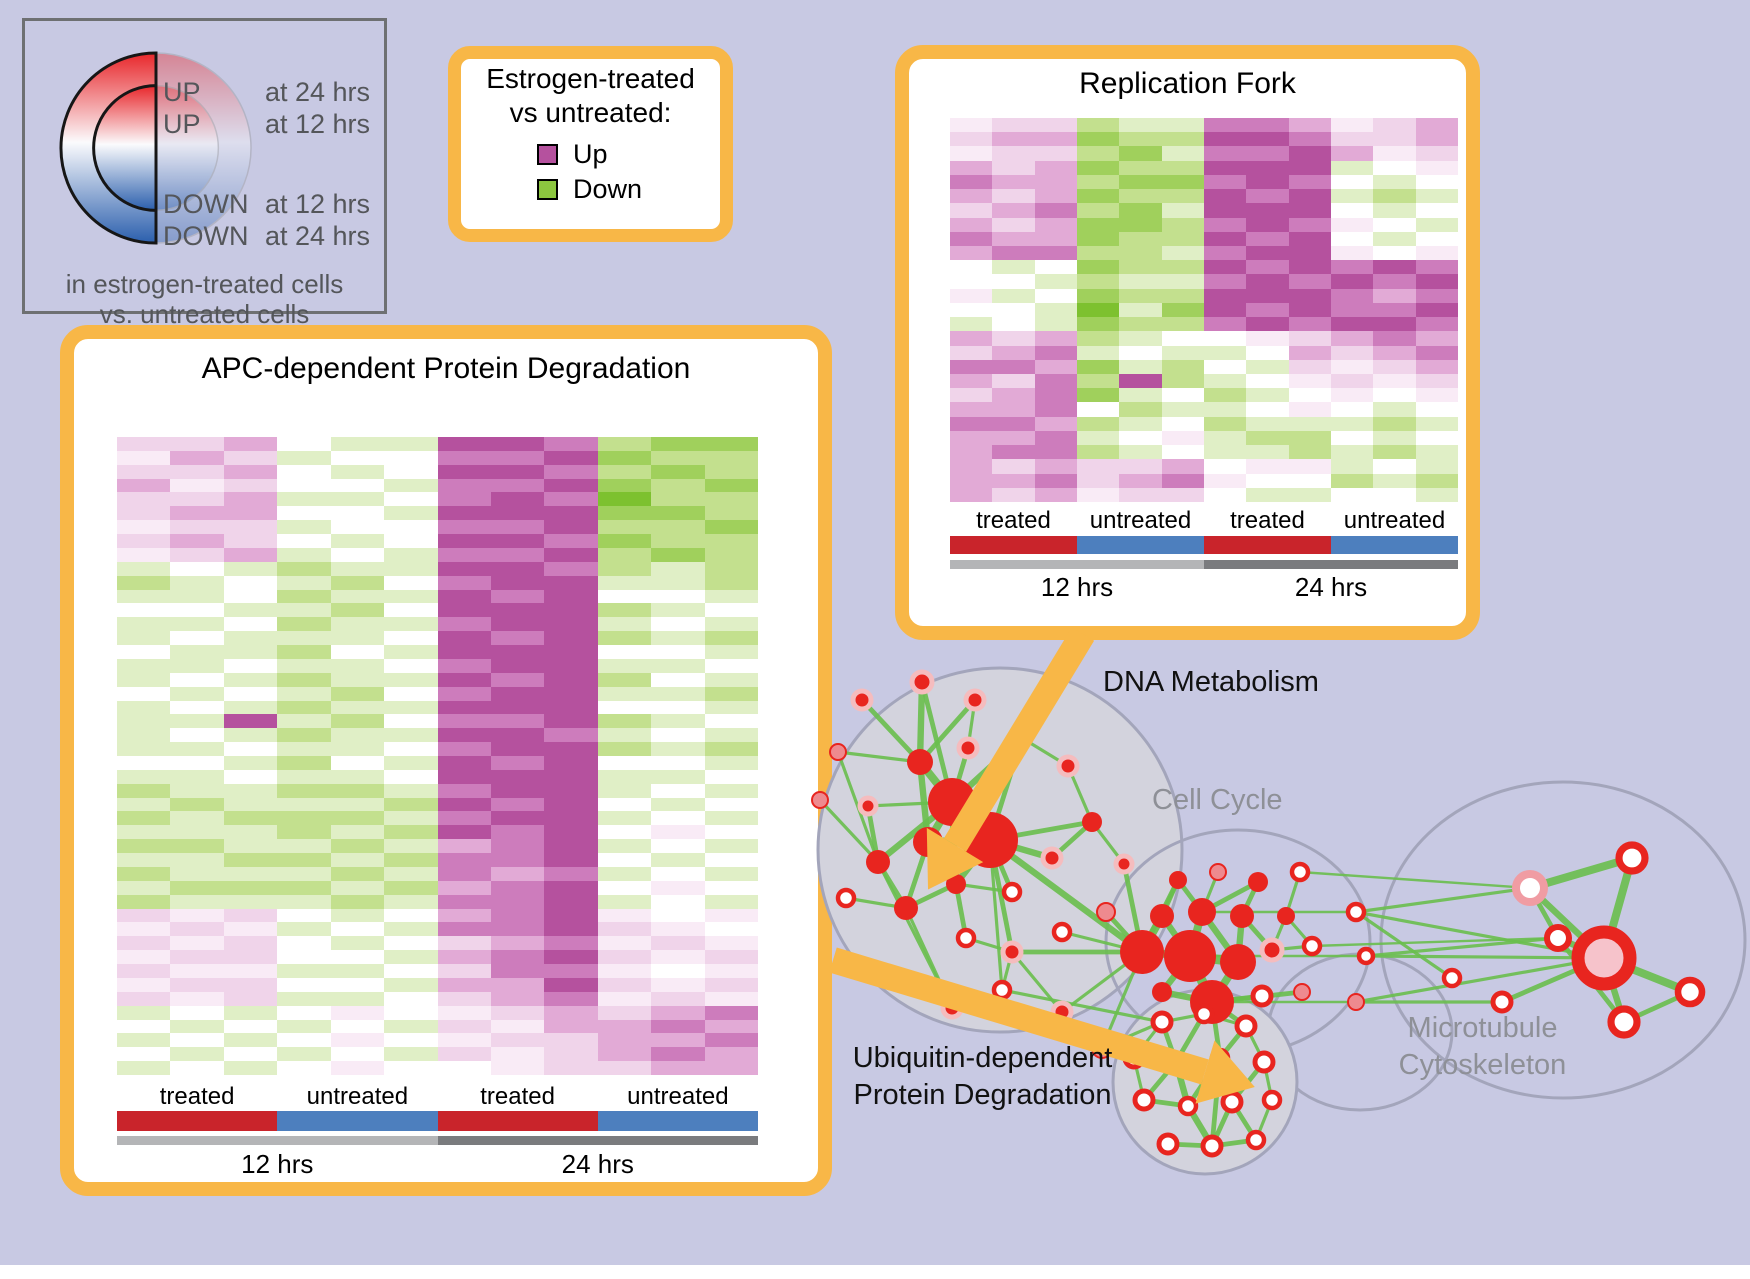 This screenshot has height=1279, width=1750. Describe the element at coordinates (590, 144) in the screenshot. I see `estrogen-legend-box: Estrogen-treated vs untreated: Up Down` at that location.